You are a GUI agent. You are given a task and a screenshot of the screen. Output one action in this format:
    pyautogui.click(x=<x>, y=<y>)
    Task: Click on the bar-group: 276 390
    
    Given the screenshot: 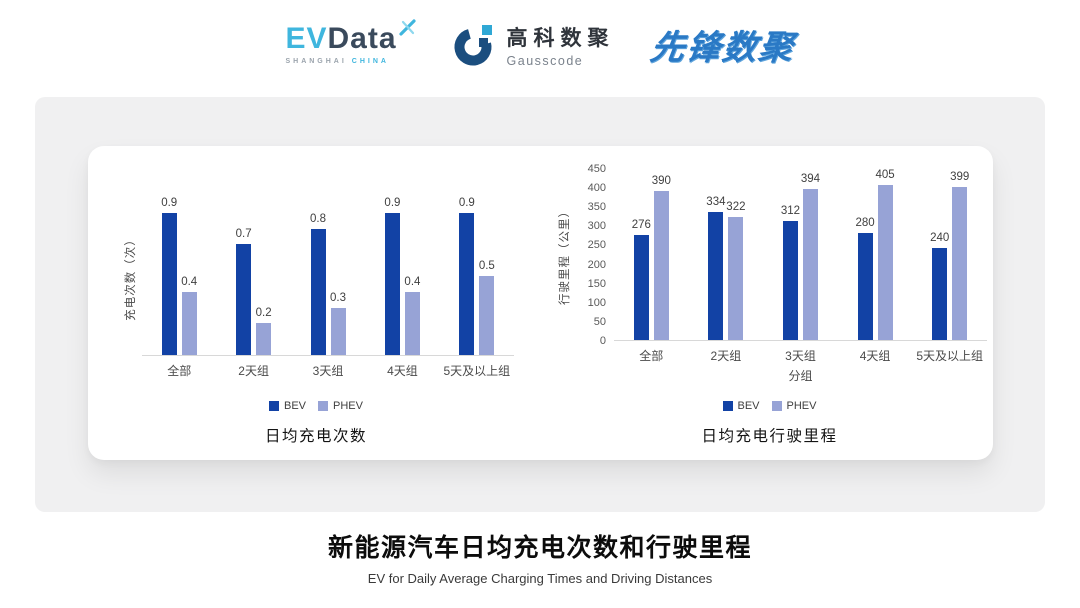 What is the action you would take?
    pyautogui.click(x=651, y=254)
    